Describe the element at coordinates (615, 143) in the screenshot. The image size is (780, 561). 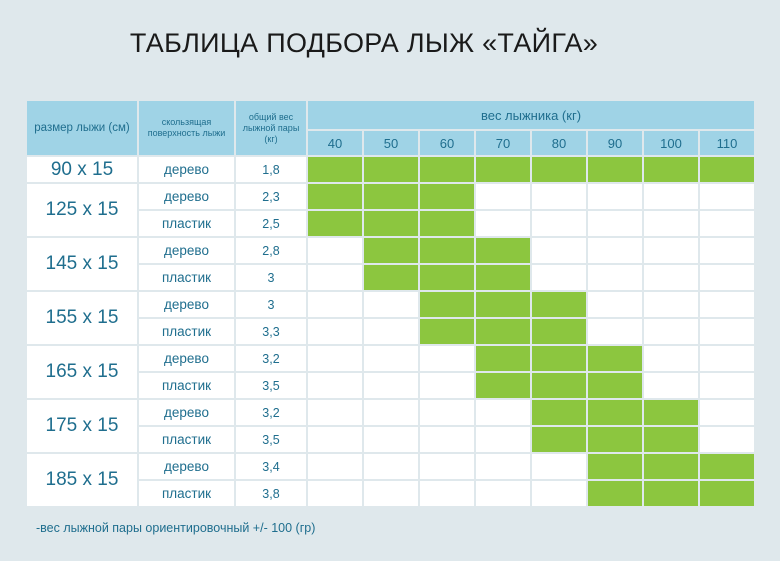
I see `weight-header-90: 90` at that location.